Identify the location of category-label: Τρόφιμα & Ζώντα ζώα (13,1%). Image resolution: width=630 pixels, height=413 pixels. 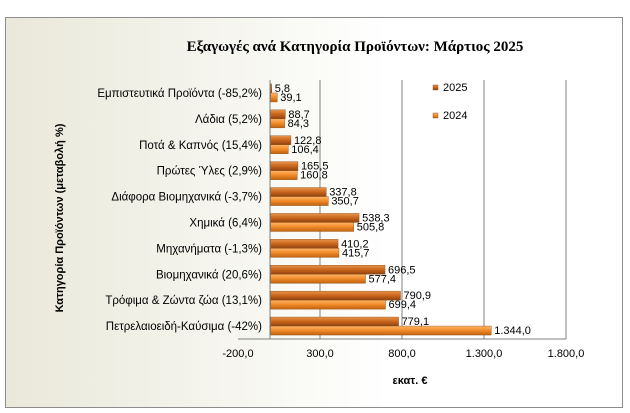
(183, 301).